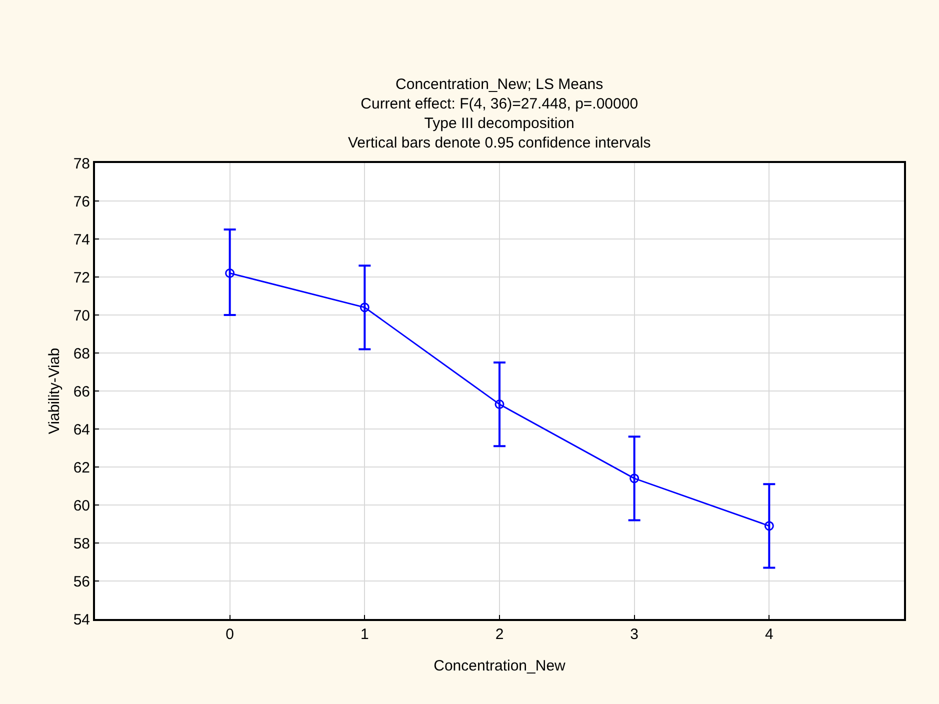  Describe the element at coordinates (500, 84) in the screenshot. I see `chart-title: Concentration_New; LS Means` at that location.